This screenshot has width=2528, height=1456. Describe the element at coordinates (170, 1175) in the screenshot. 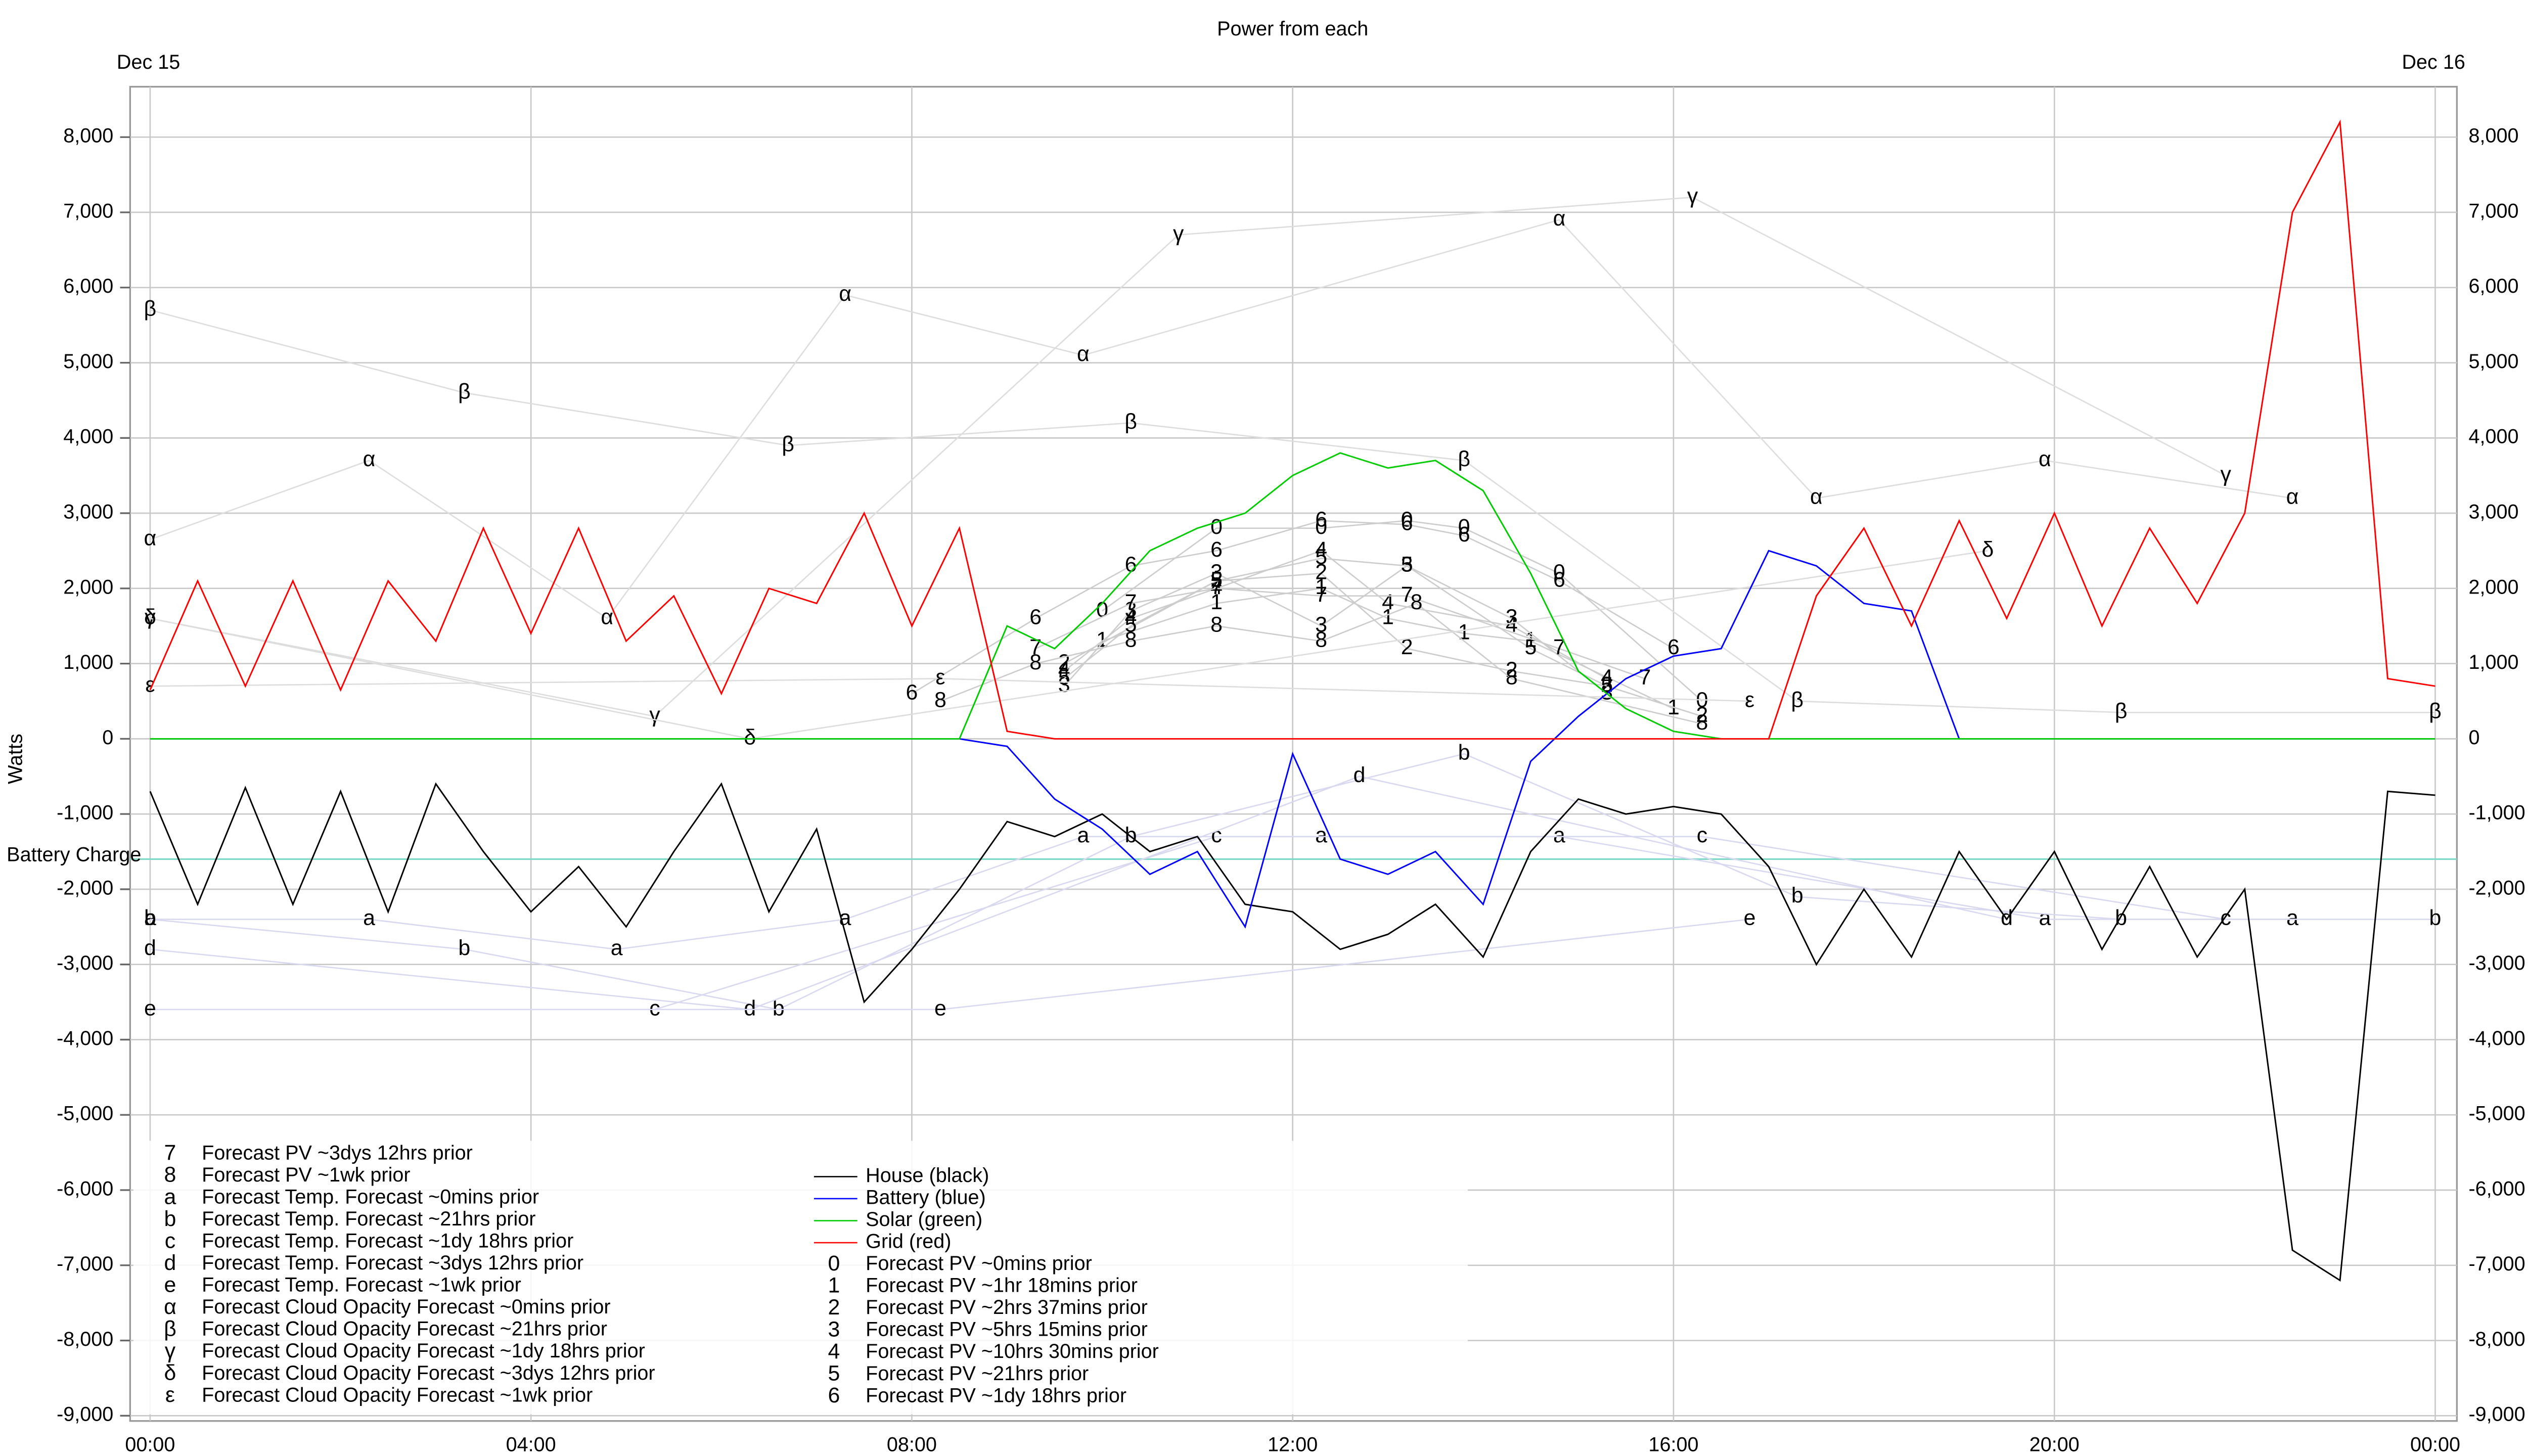

I see `legend-symbol: 8` at that location.